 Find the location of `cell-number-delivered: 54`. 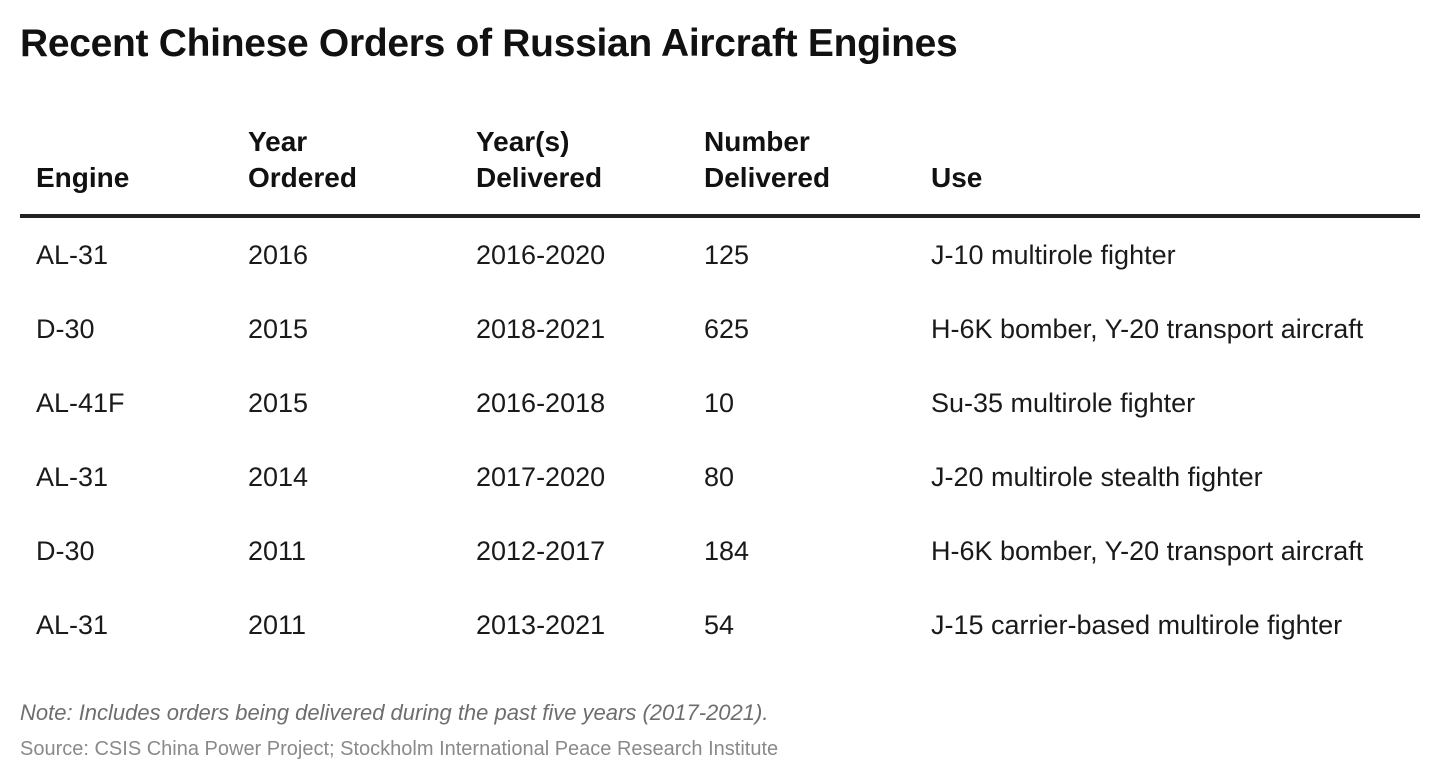

cell-number-delivered: 54 is located at coordinates (719, 625).